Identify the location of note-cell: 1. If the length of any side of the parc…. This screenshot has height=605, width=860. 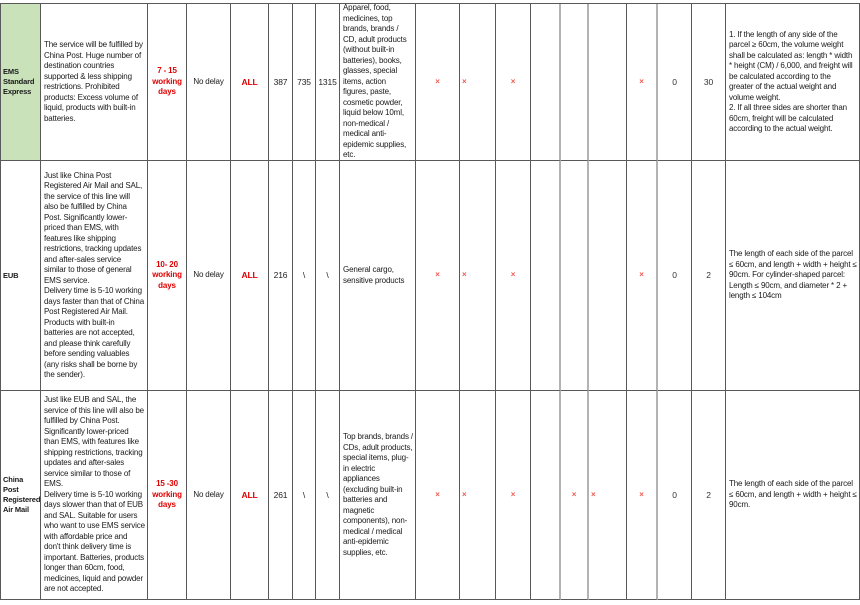
(793, 82).